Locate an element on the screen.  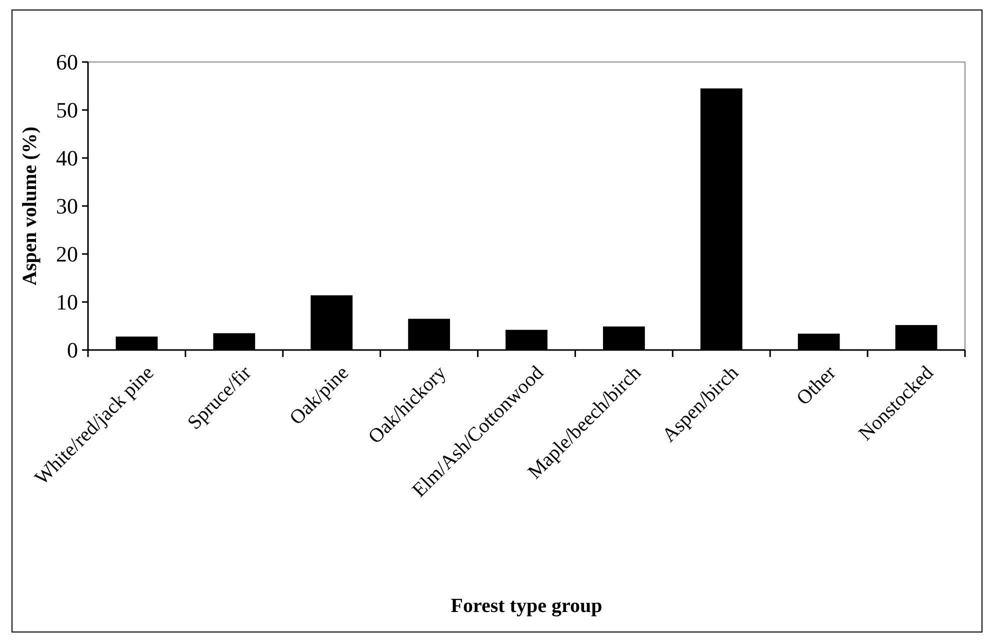
y-tick-label: 10 is located at coordinates (67, 302).